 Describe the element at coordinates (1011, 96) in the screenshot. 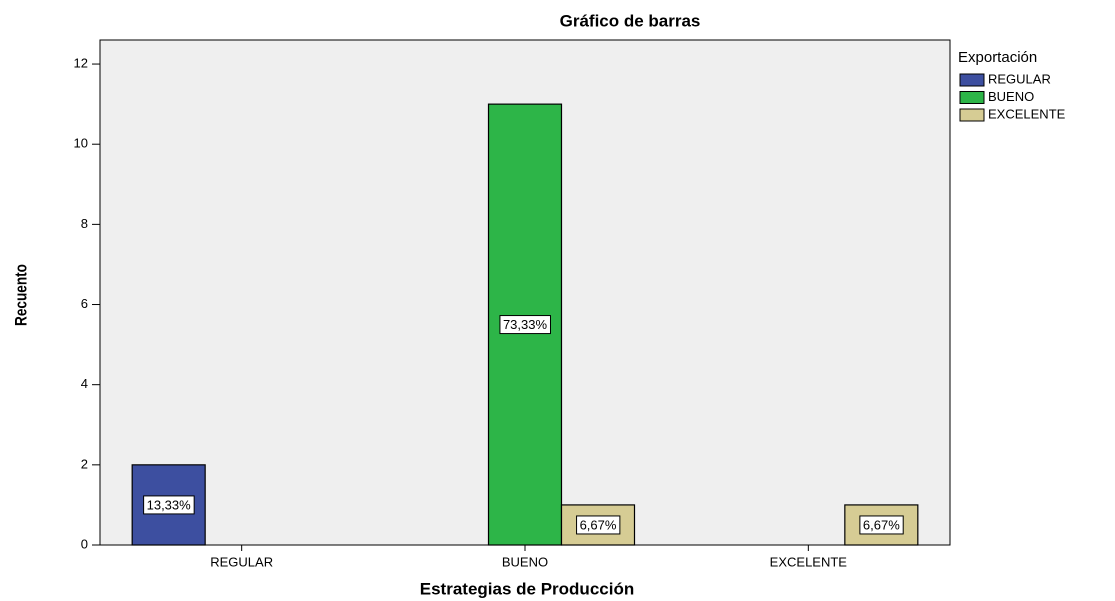

I see `legend-label: BUENO` at that location.